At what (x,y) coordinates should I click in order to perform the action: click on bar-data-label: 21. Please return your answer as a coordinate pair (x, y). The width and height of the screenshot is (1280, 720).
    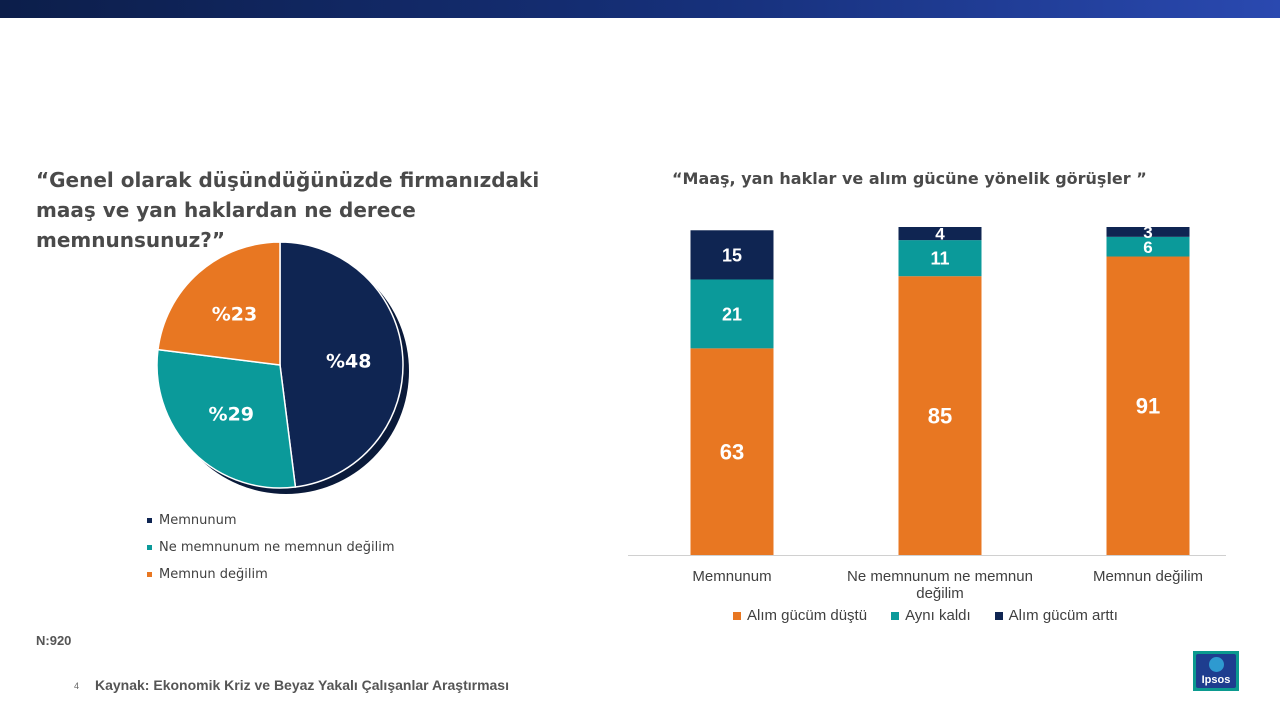
    Looking at the image, I should click on (732, 314).